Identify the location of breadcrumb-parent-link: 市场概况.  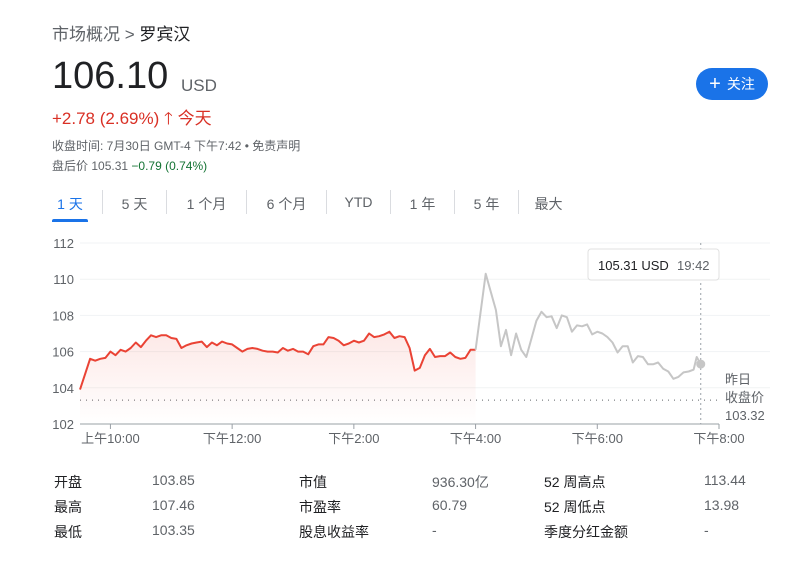
(86, 34).